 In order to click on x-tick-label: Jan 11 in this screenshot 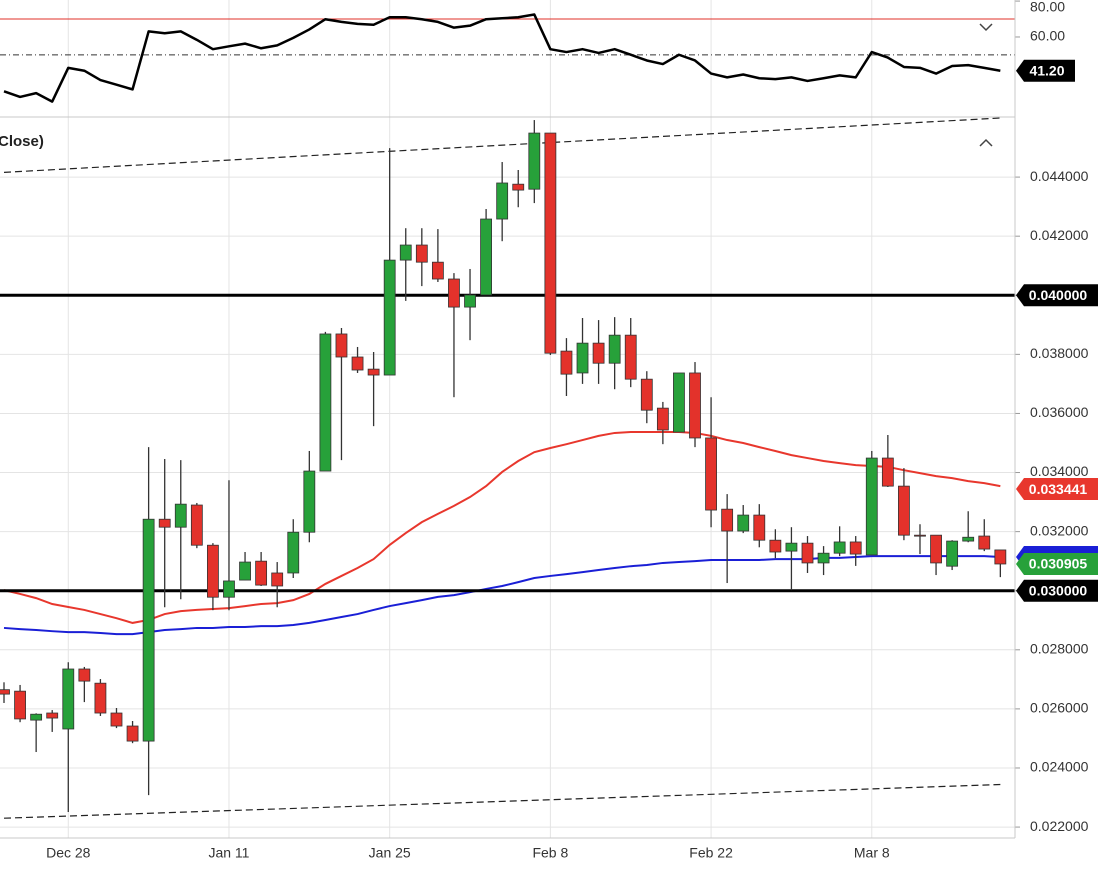, I will do `click(228, 853)`.